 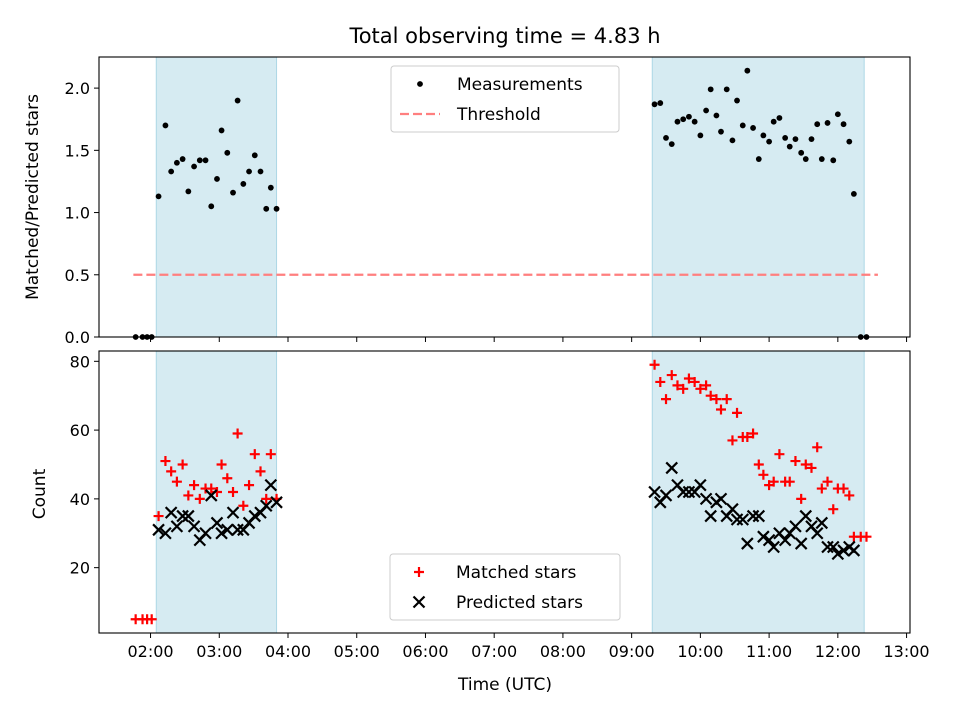 What do you see at coordinates (33, 197) in the screenshot?
I see `top-y-axis-label: Matched/Predicted stars` at bounding box center [33, 197].